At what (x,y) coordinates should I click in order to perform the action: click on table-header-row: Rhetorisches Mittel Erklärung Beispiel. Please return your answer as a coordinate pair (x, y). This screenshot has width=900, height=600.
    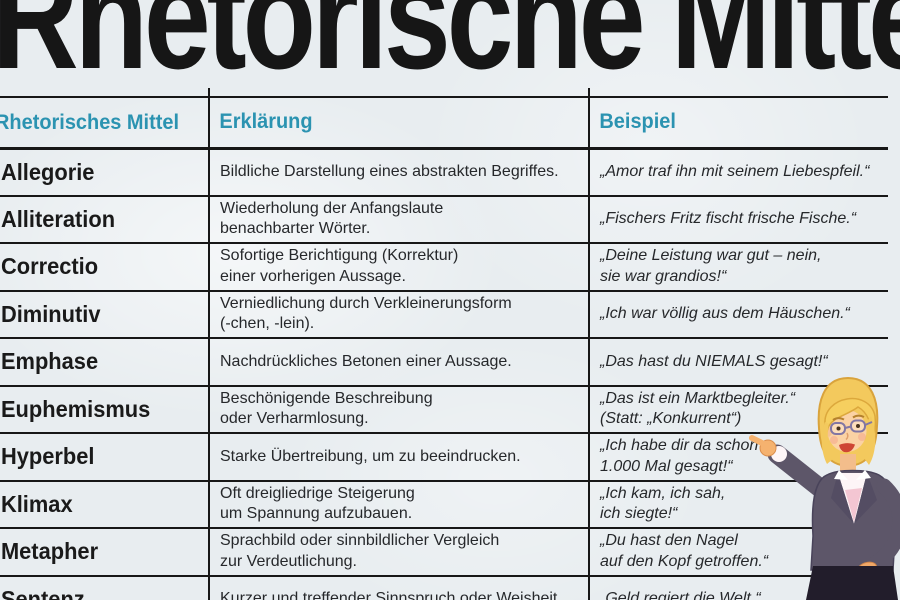
    Looking at the image, I should click on (444, 122).